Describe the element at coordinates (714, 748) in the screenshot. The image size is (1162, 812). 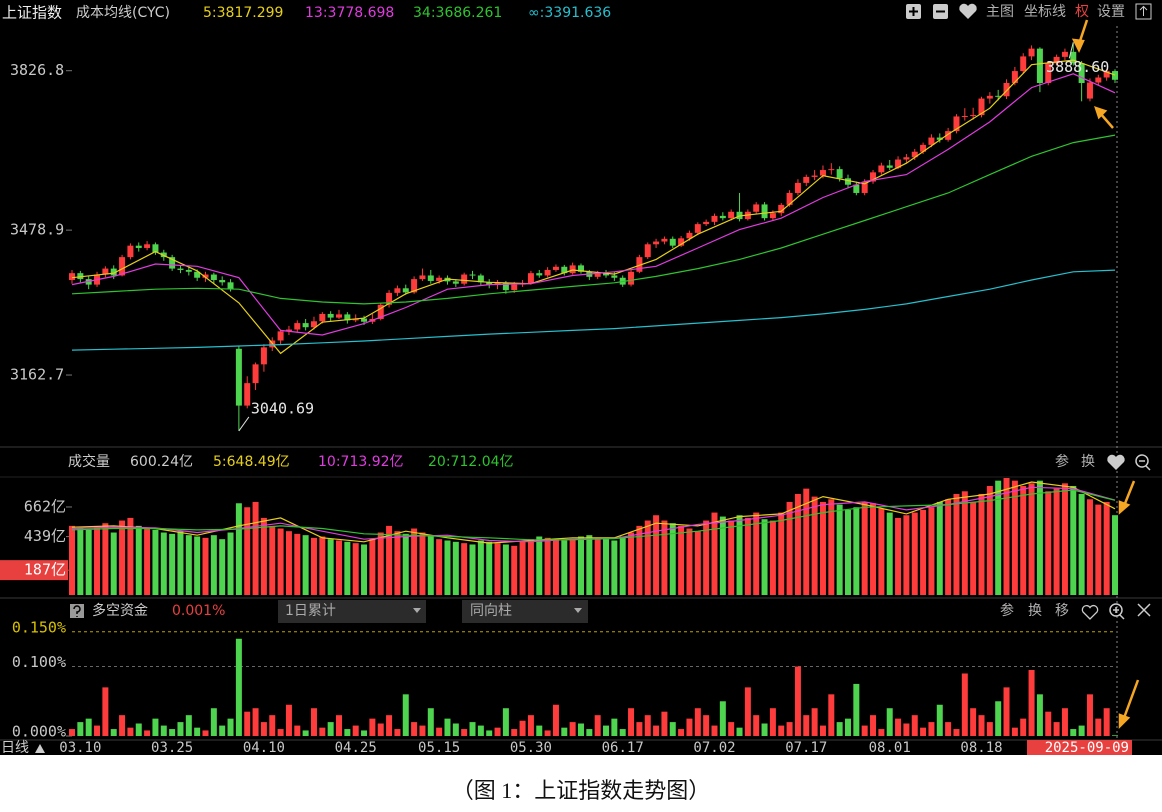
I see `x-tick-label: 07.02` at that location.